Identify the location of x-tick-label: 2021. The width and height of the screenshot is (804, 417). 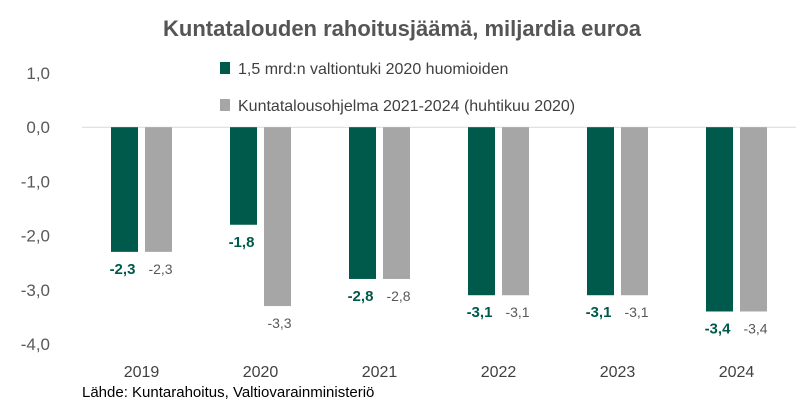
(380, 372).